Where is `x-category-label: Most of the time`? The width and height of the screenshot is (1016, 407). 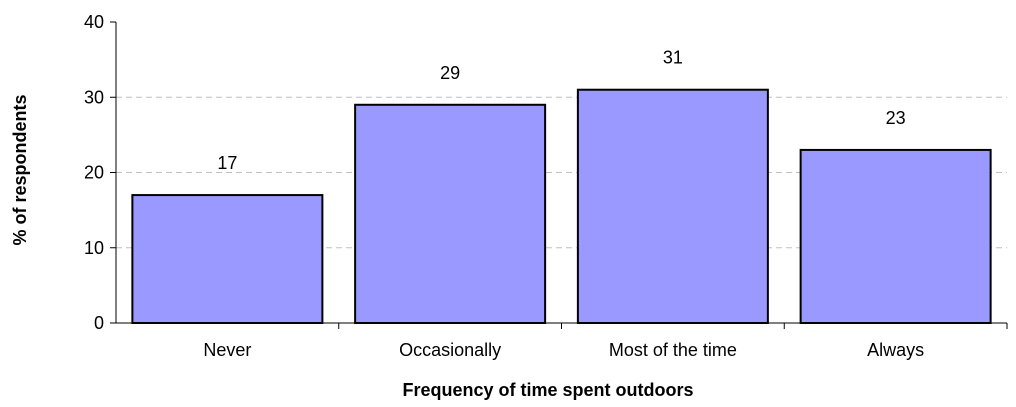 x-category-label: Most of the time is located at coordinates (673, 350).